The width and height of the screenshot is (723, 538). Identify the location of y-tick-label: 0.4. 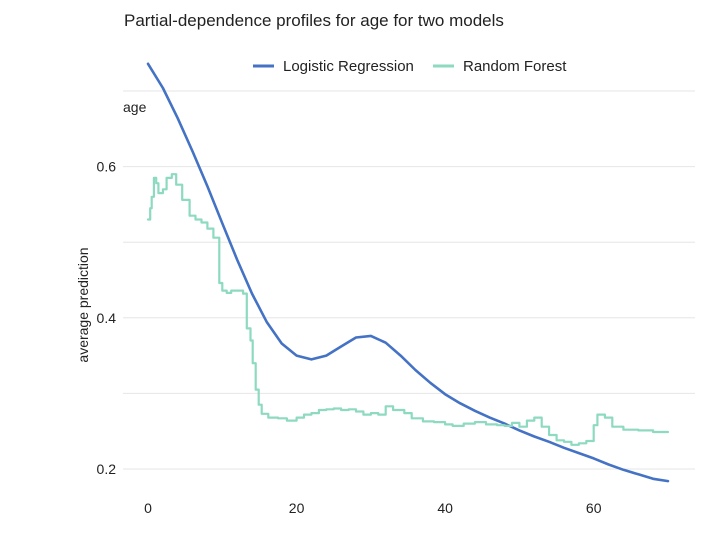
(107, 318).